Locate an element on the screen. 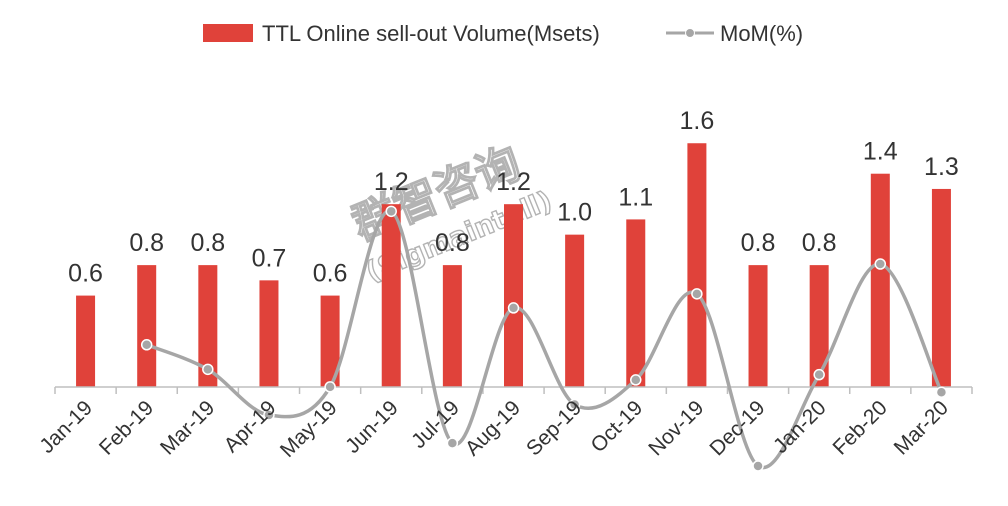 This screenshot has height=506, width=1008. data-label-feb-19: 0.8 is located at coordinates (146, 243).